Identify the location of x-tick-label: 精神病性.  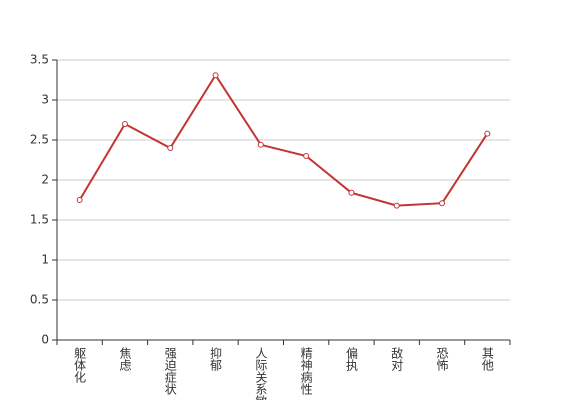
(306, 371).